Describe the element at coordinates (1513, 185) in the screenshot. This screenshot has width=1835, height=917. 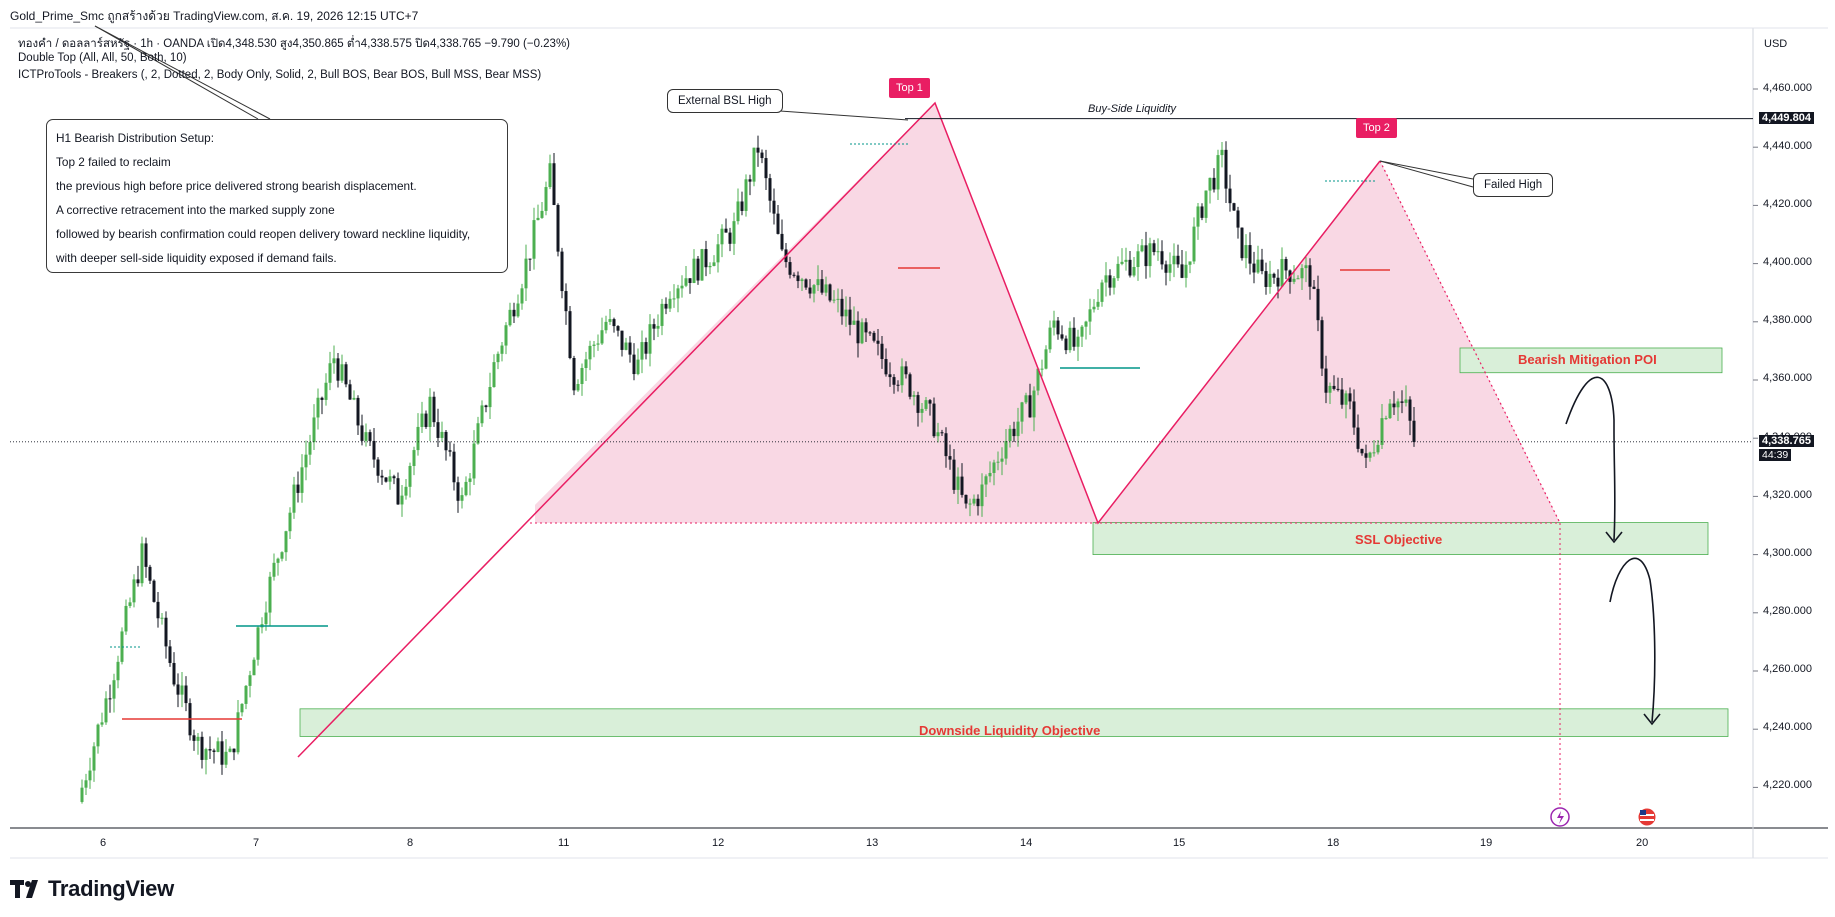
I see `failed-high-label: Failed High` at that location.